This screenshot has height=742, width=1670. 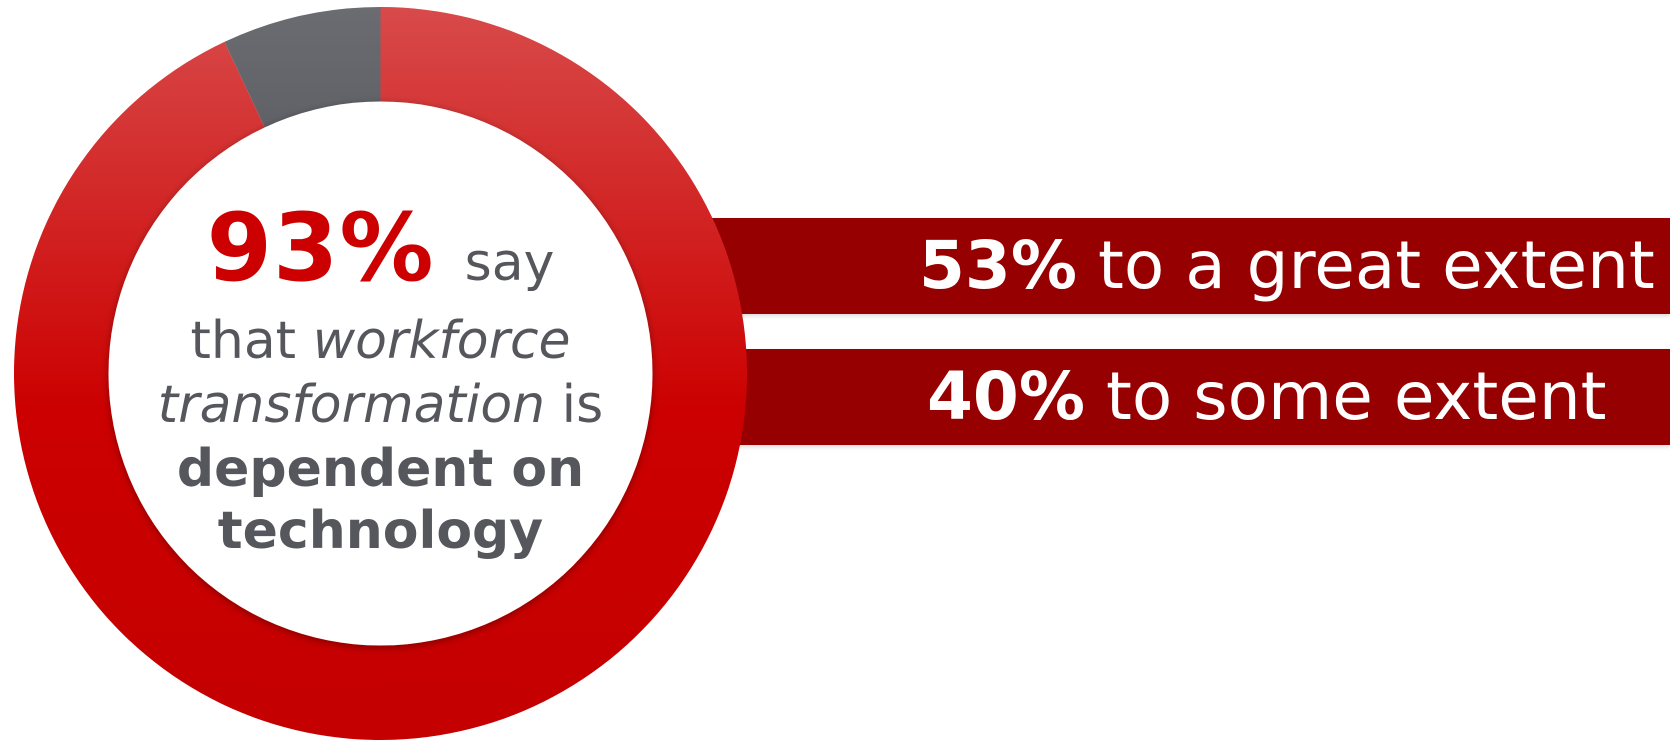 I want to click on some-extent-bar: 40% to some extent, so click(x=1165, y=397).